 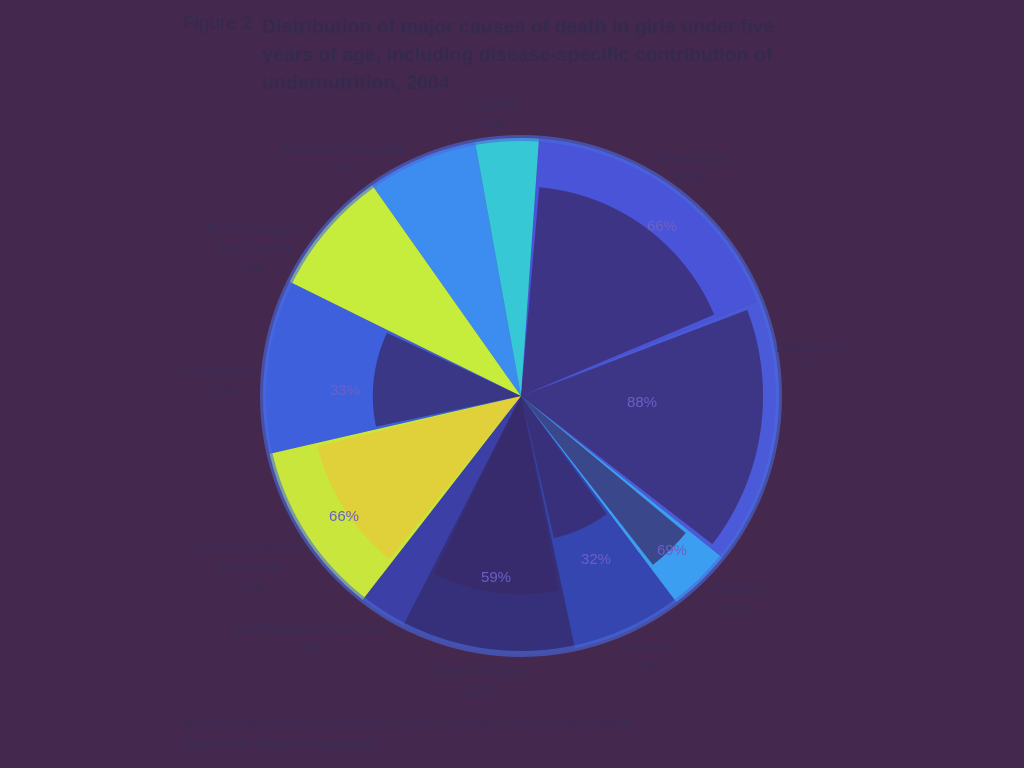 I want to click on shaded-percentage-label: 32%, so click(x=596, y=559).